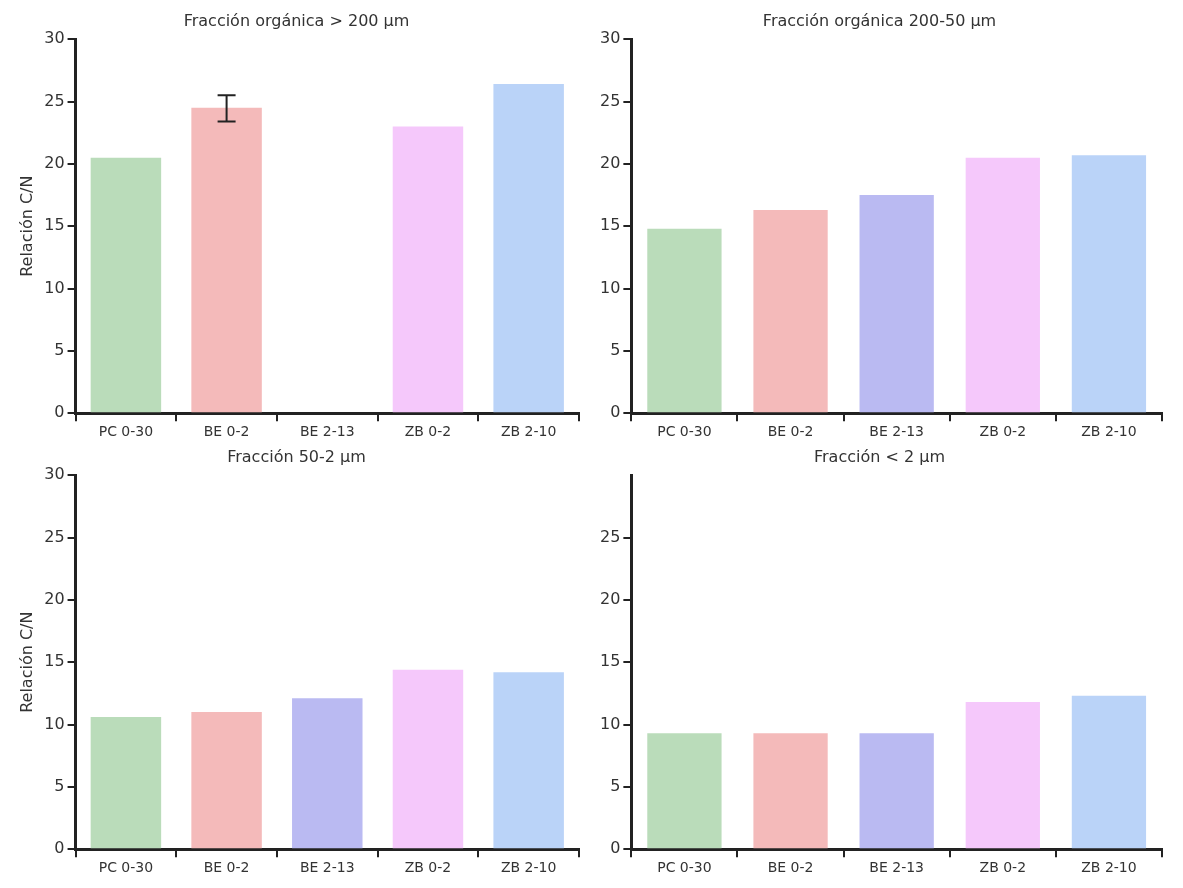 Image resolution: width=1183 pixels, height=888 pixels. I want to click on chart-title: Fracción < 2 µm, so click(879, 456).